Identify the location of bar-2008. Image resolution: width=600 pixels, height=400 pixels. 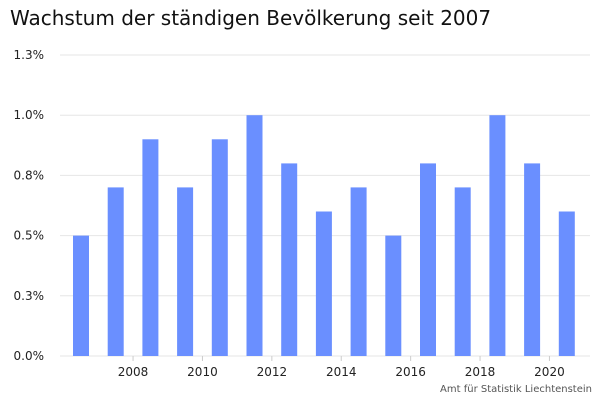
(115, 271).